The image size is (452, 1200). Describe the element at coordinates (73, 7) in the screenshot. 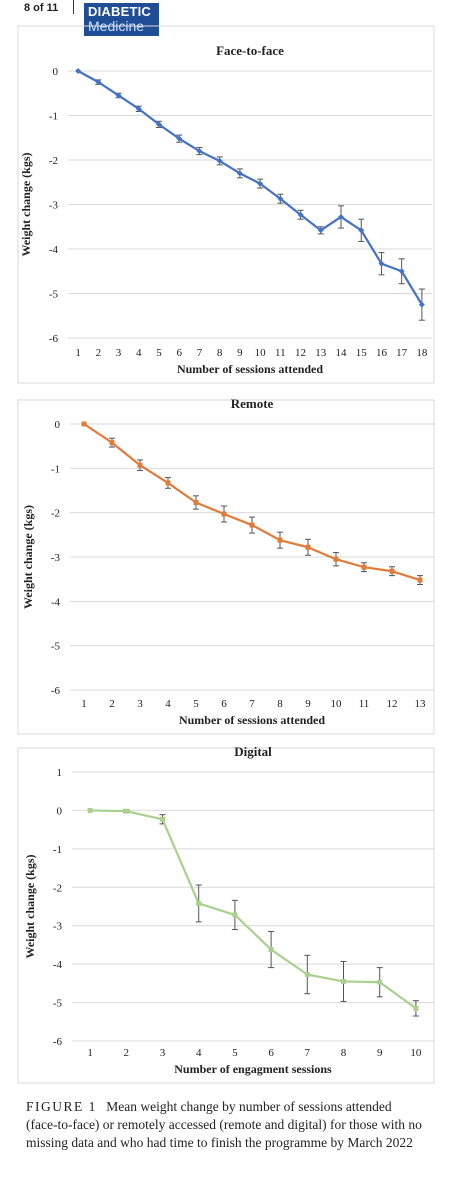

I see `header-divider` at that location.